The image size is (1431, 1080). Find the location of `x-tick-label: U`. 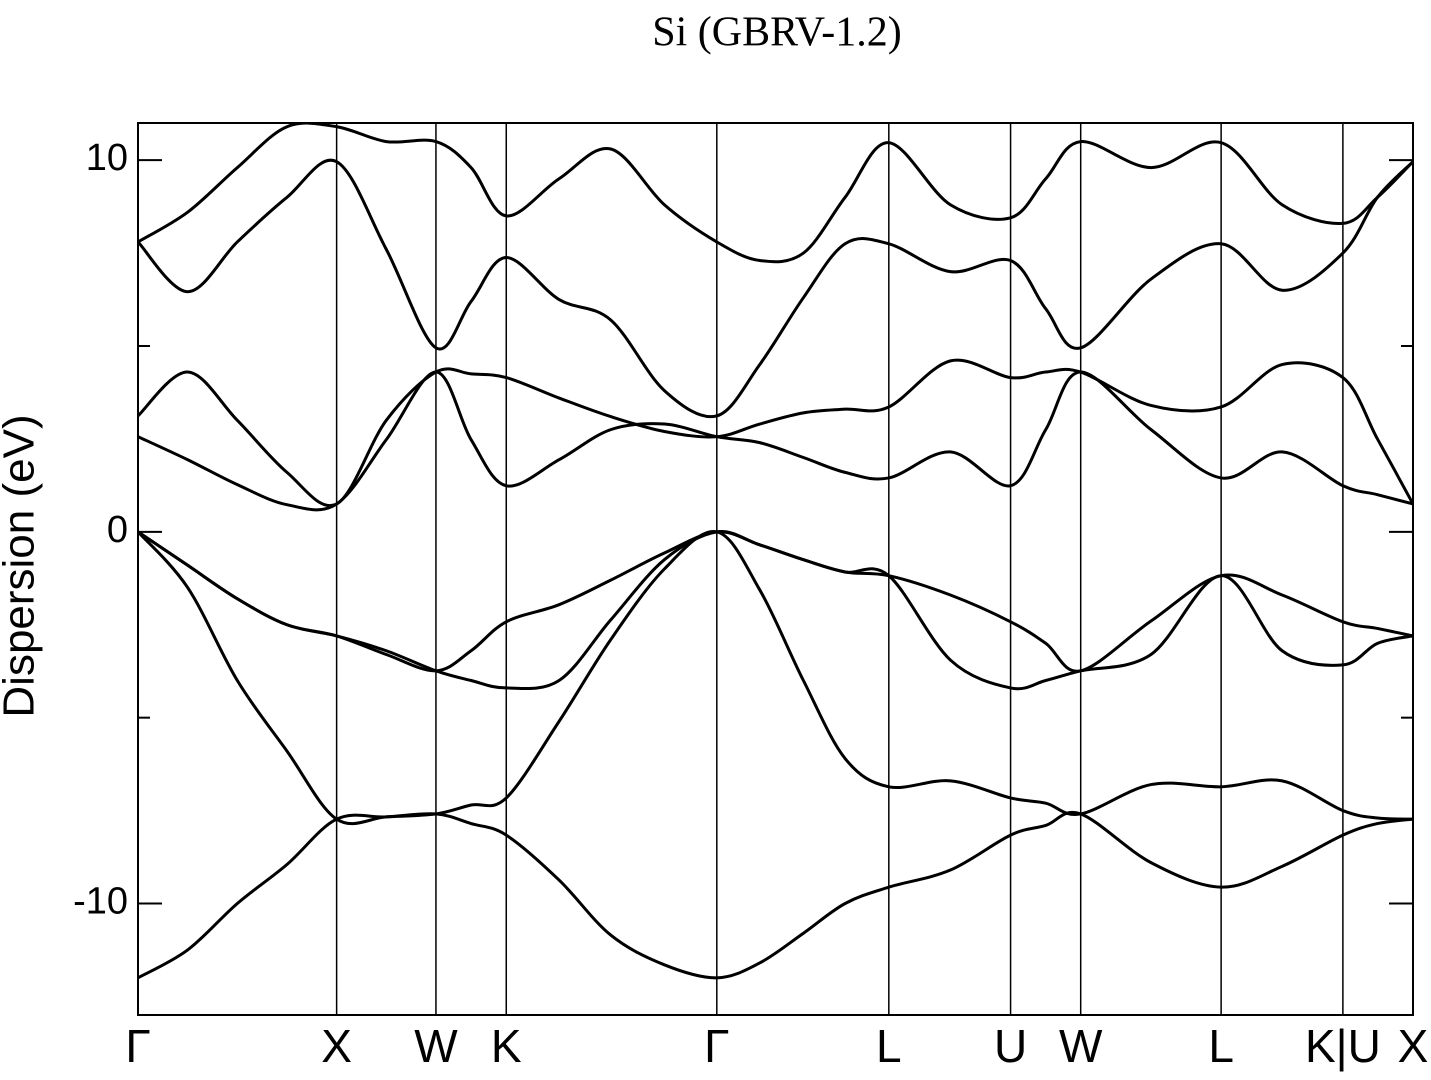

x-tick-label: U is located at coordinates (1010, 1046).